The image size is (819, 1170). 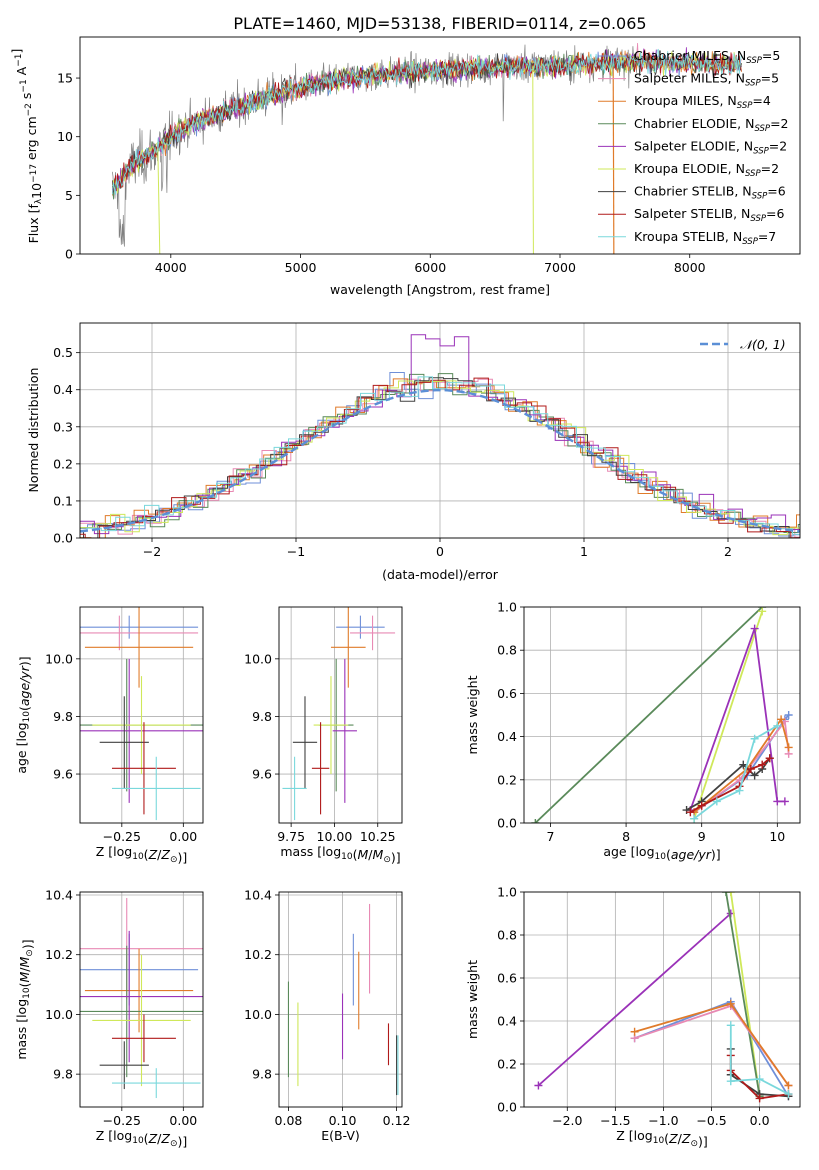 What do you see at coordinates (507, 1021) in the screenshot?
I see `y-tick-label: 0.4` at bounding box center [507, 1021].